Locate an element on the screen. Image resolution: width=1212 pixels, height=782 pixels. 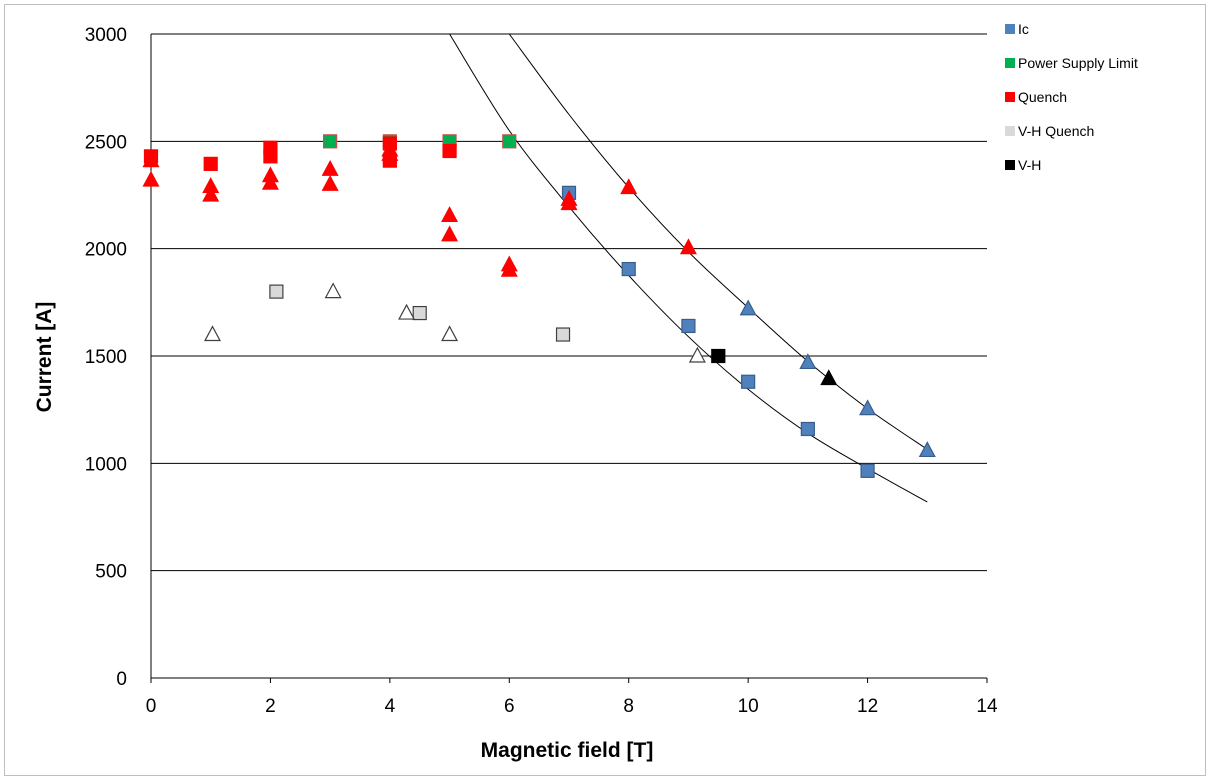
x-tick-label: 12 is located at coordinates (867, 706).